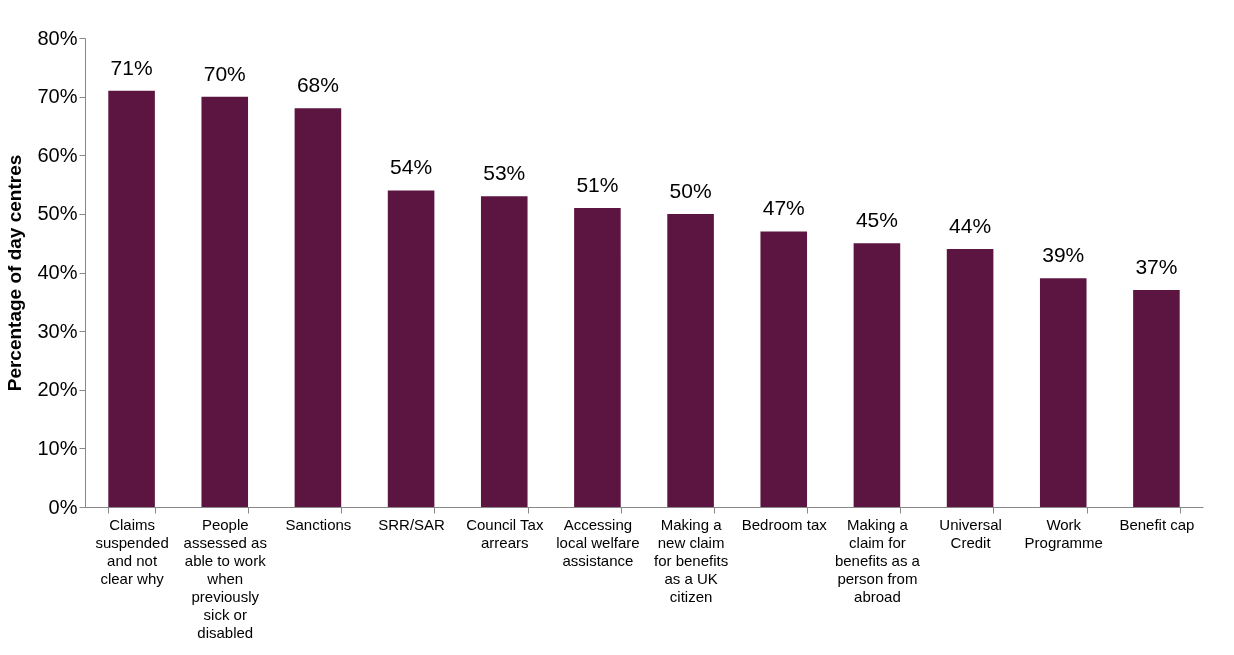 This screenshot has height=655, width=1234. I want to click on y-axis-title: Percentage of day centres, so click(15, 273).